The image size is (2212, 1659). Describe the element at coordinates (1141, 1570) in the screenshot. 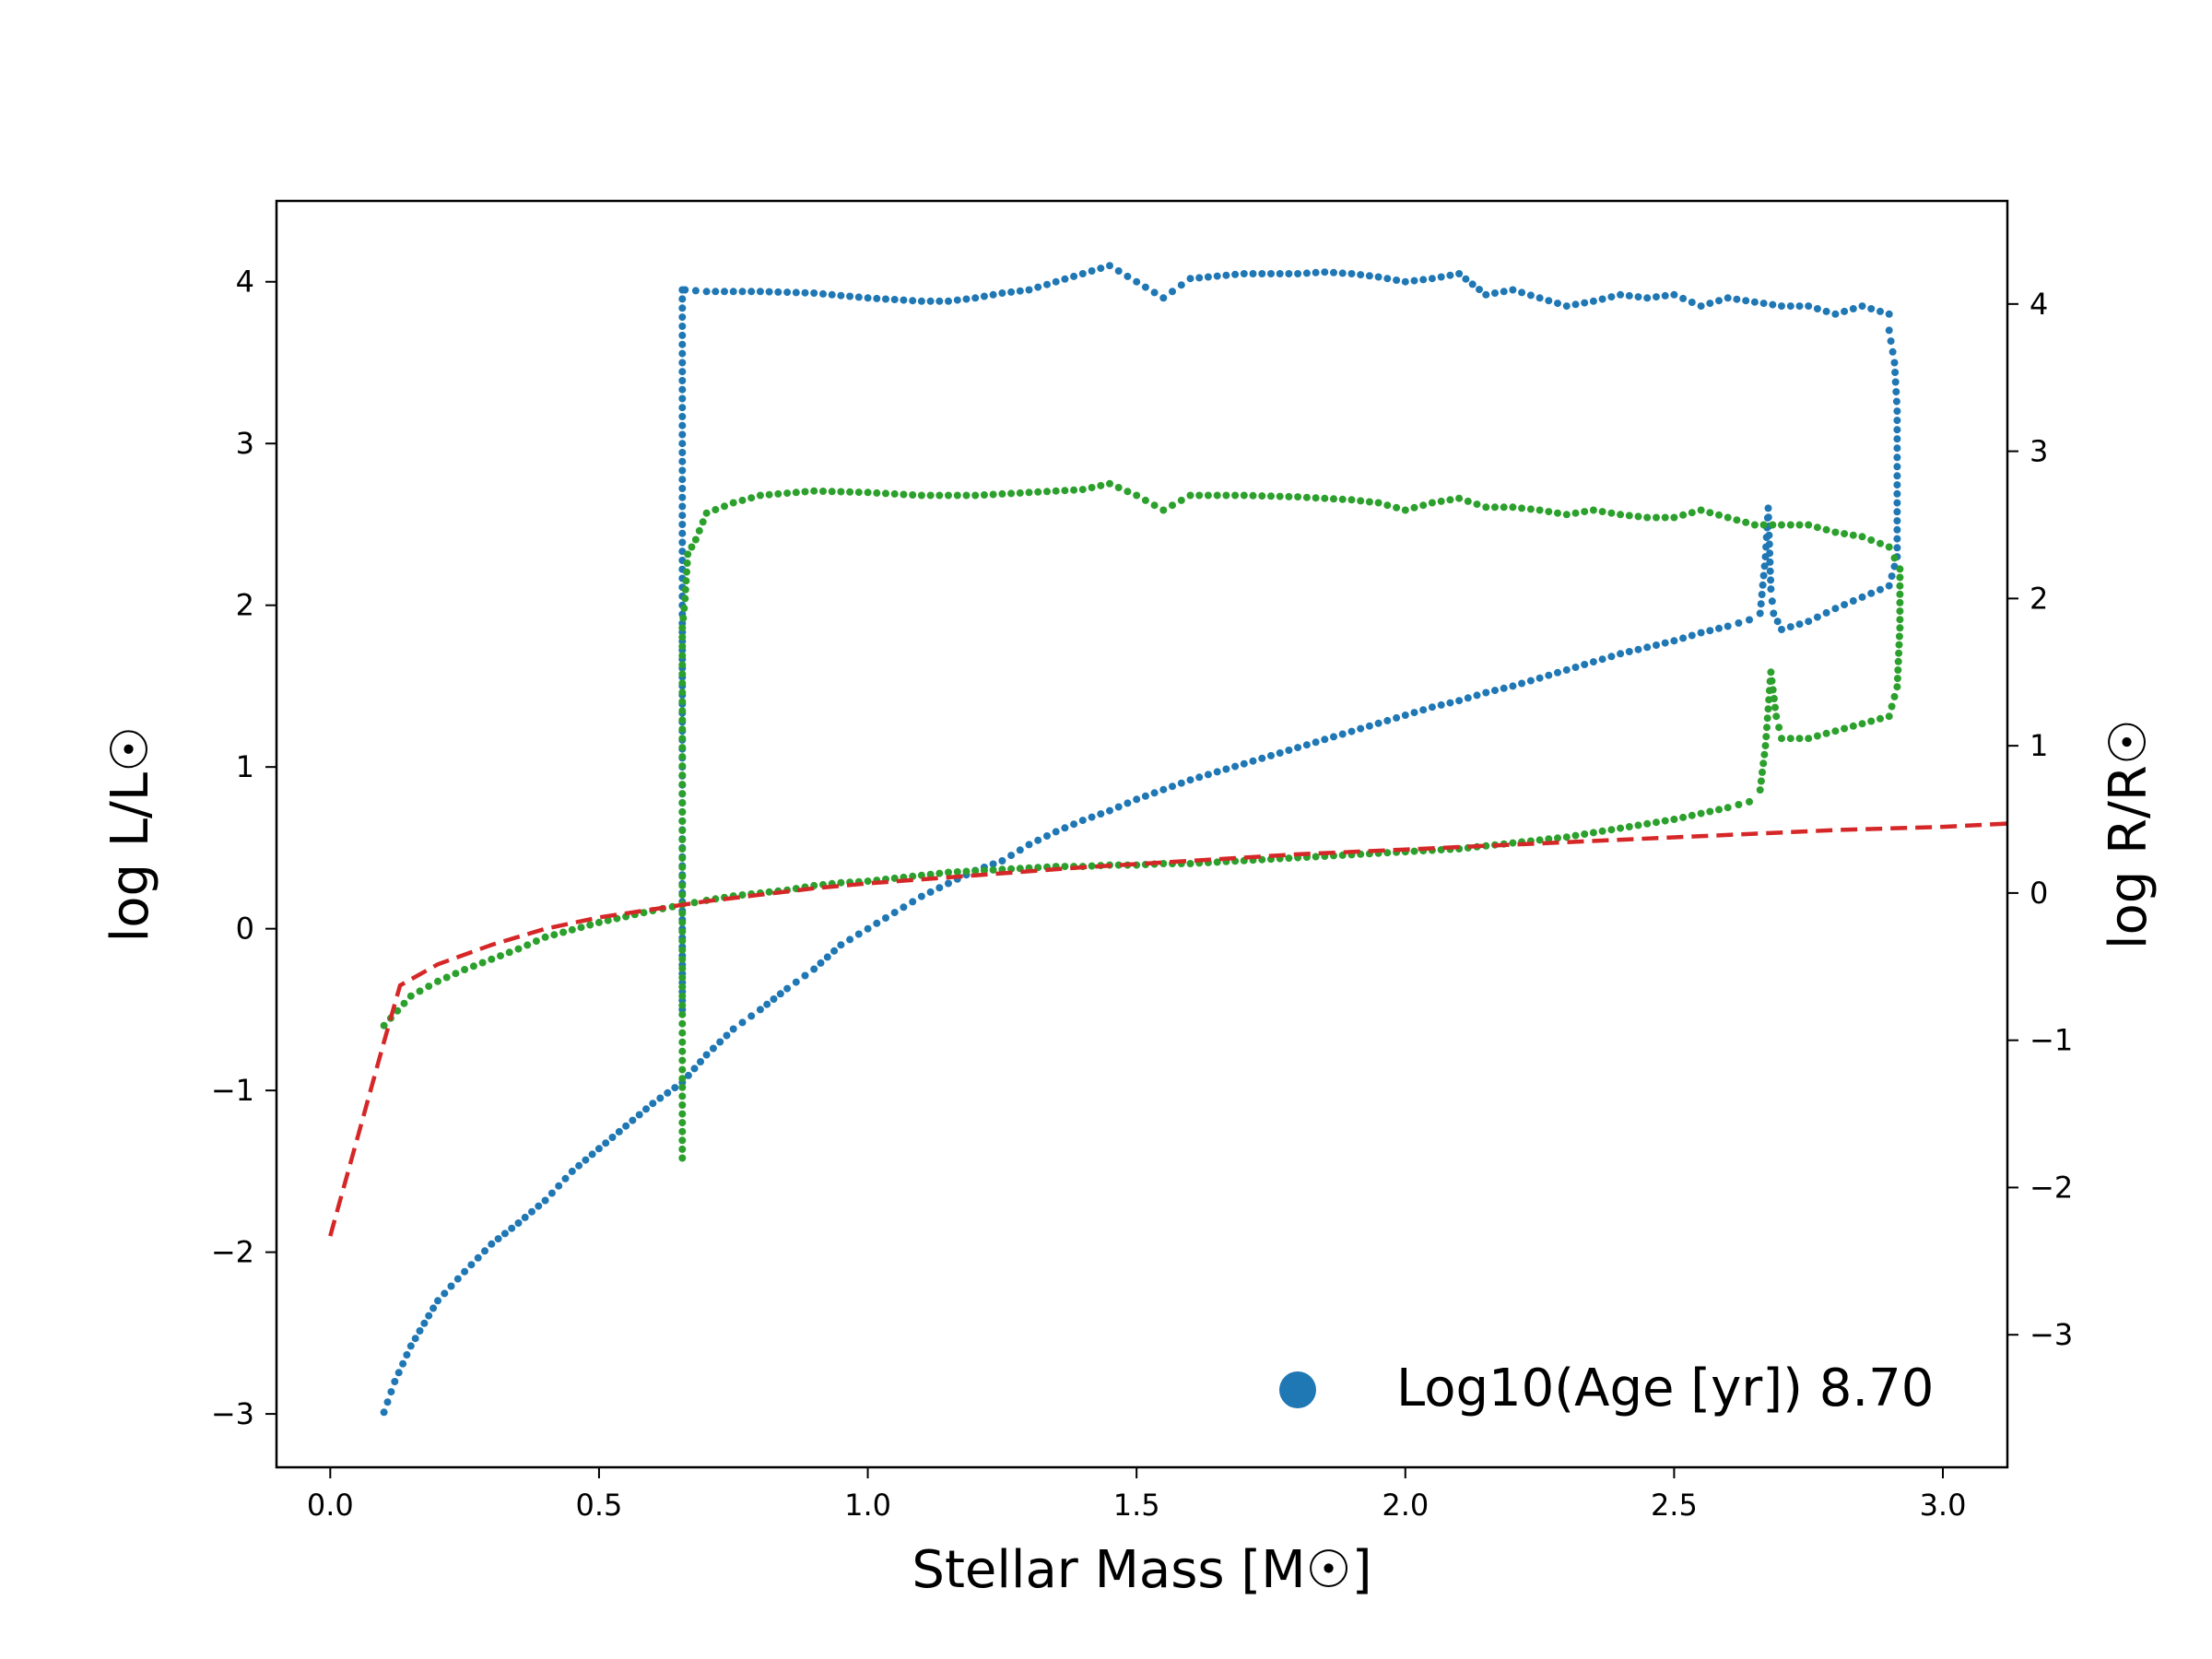

I see `x-axis-label: Stellar Mass [M☉]` at that location.